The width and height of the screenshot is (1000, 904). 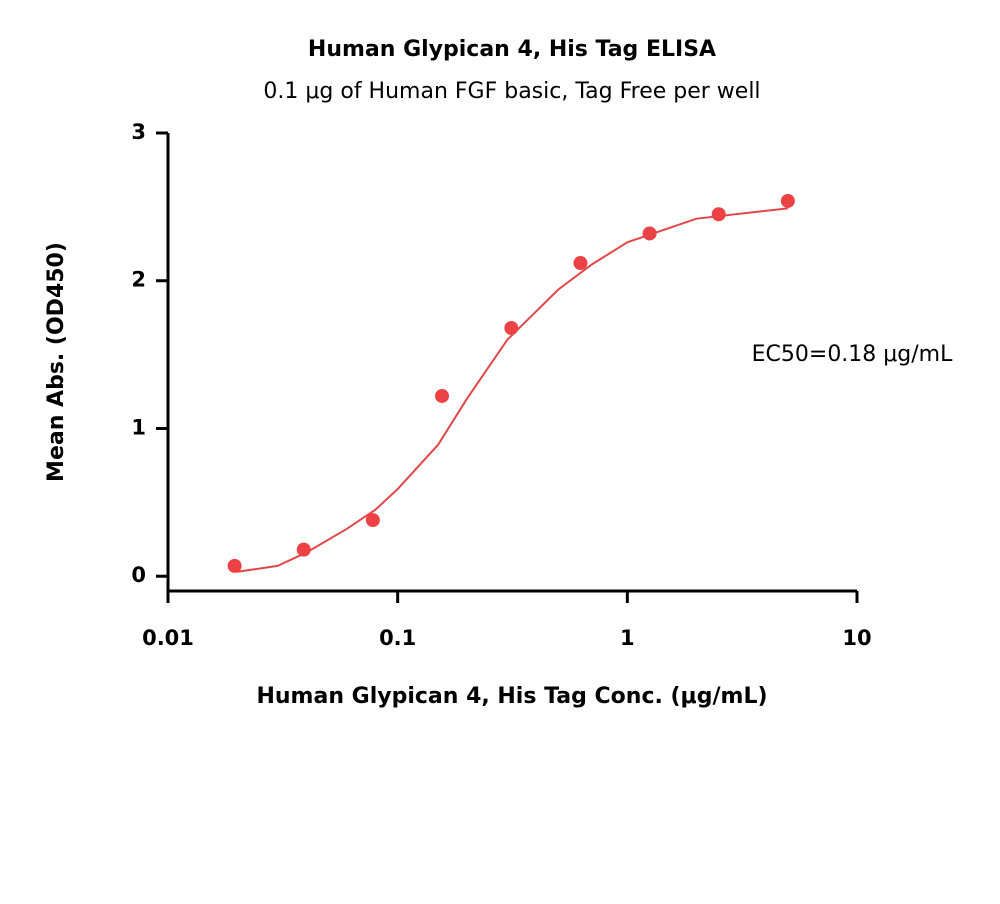 I want to click on chart-title: Human Glypican 4, His Tag ELISA, so click(x=512, y=49).